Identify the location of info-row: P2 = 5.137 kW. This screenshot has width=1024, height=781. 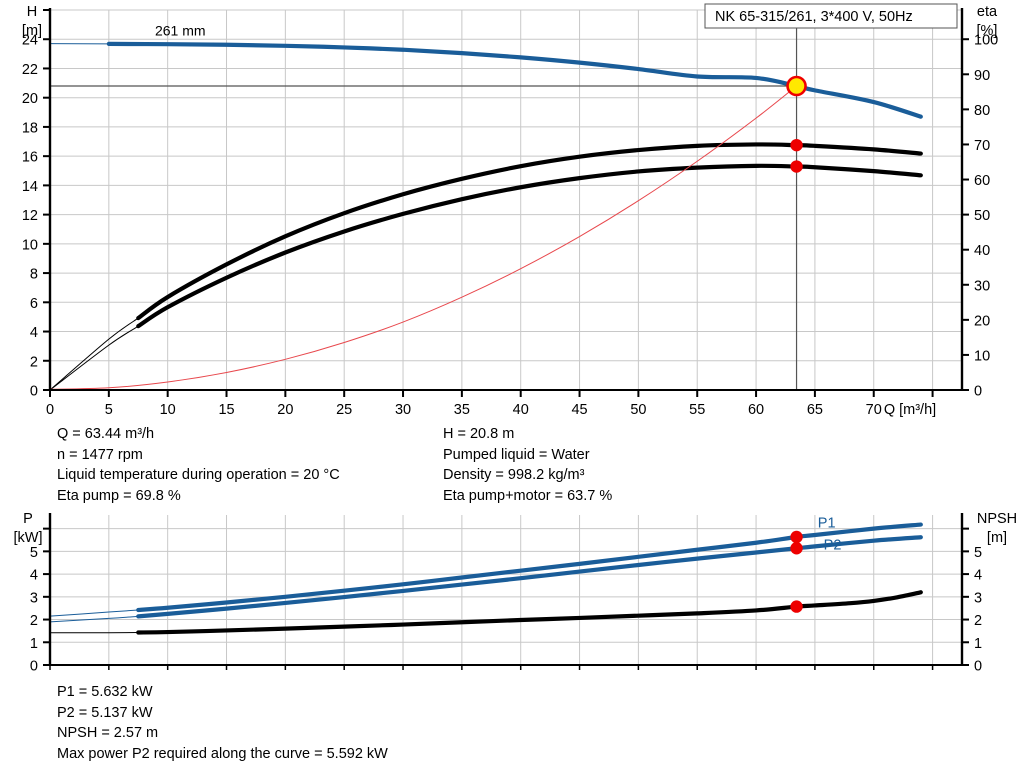
(532, 713).